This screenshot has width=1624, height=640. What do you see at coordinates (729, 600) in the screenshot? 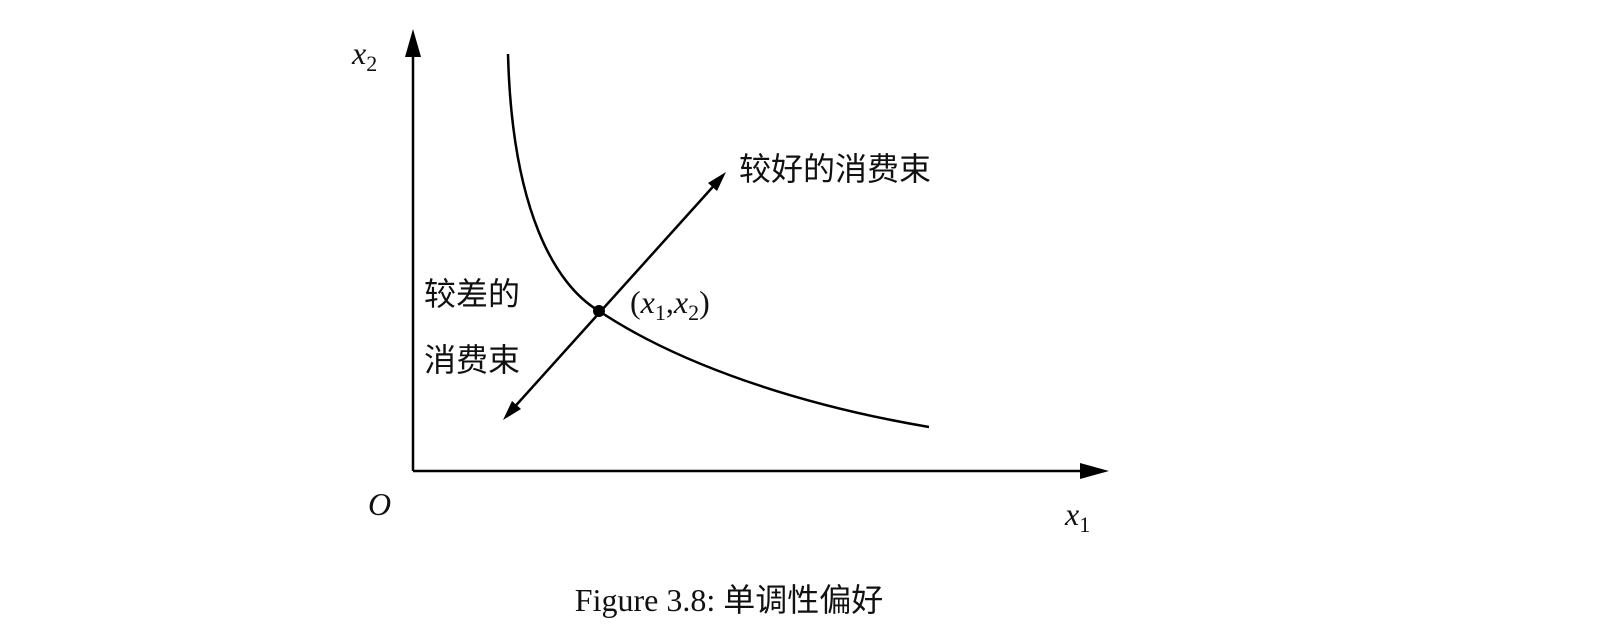
I see `caption: Figure 3.8: 单调性偏好` at bounding box center [729, 600].